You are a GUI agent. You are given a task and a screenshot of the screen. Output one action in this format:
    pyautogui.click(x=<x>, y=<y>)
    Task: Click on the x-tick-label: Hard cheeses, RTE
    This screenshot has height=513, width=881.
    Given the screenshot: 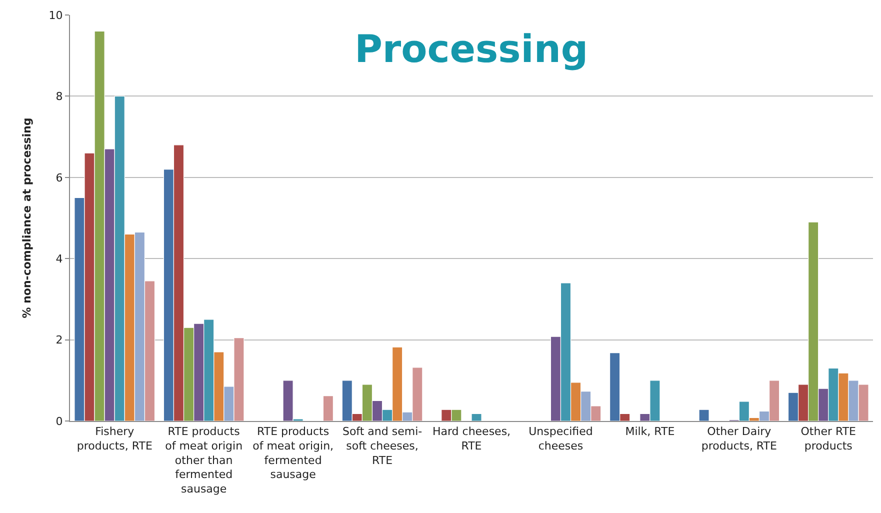 What is the action you would take?
    pyautogui.click(x=471, y=438)
    